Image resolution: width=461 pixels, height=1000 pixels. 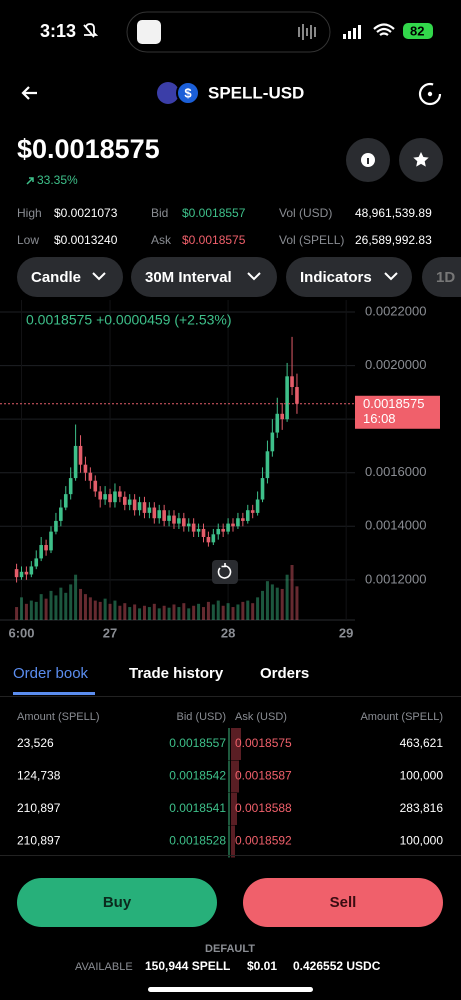 What do you see at coordinates (129, 320) in the screenshot?
I see `chart-legend: 0.0018575 +0.0000459 (+2.53%)` at bounding box center [129, 320].